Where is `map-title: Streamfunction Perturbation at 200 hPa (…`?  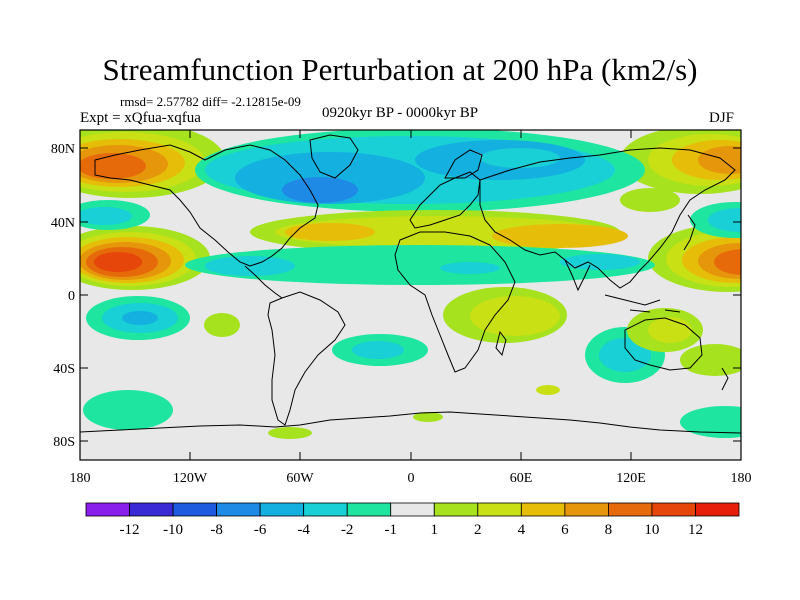 map-title: Streamfunction Perturbation at 200 hPa (… is located at coordinates (400, 69).